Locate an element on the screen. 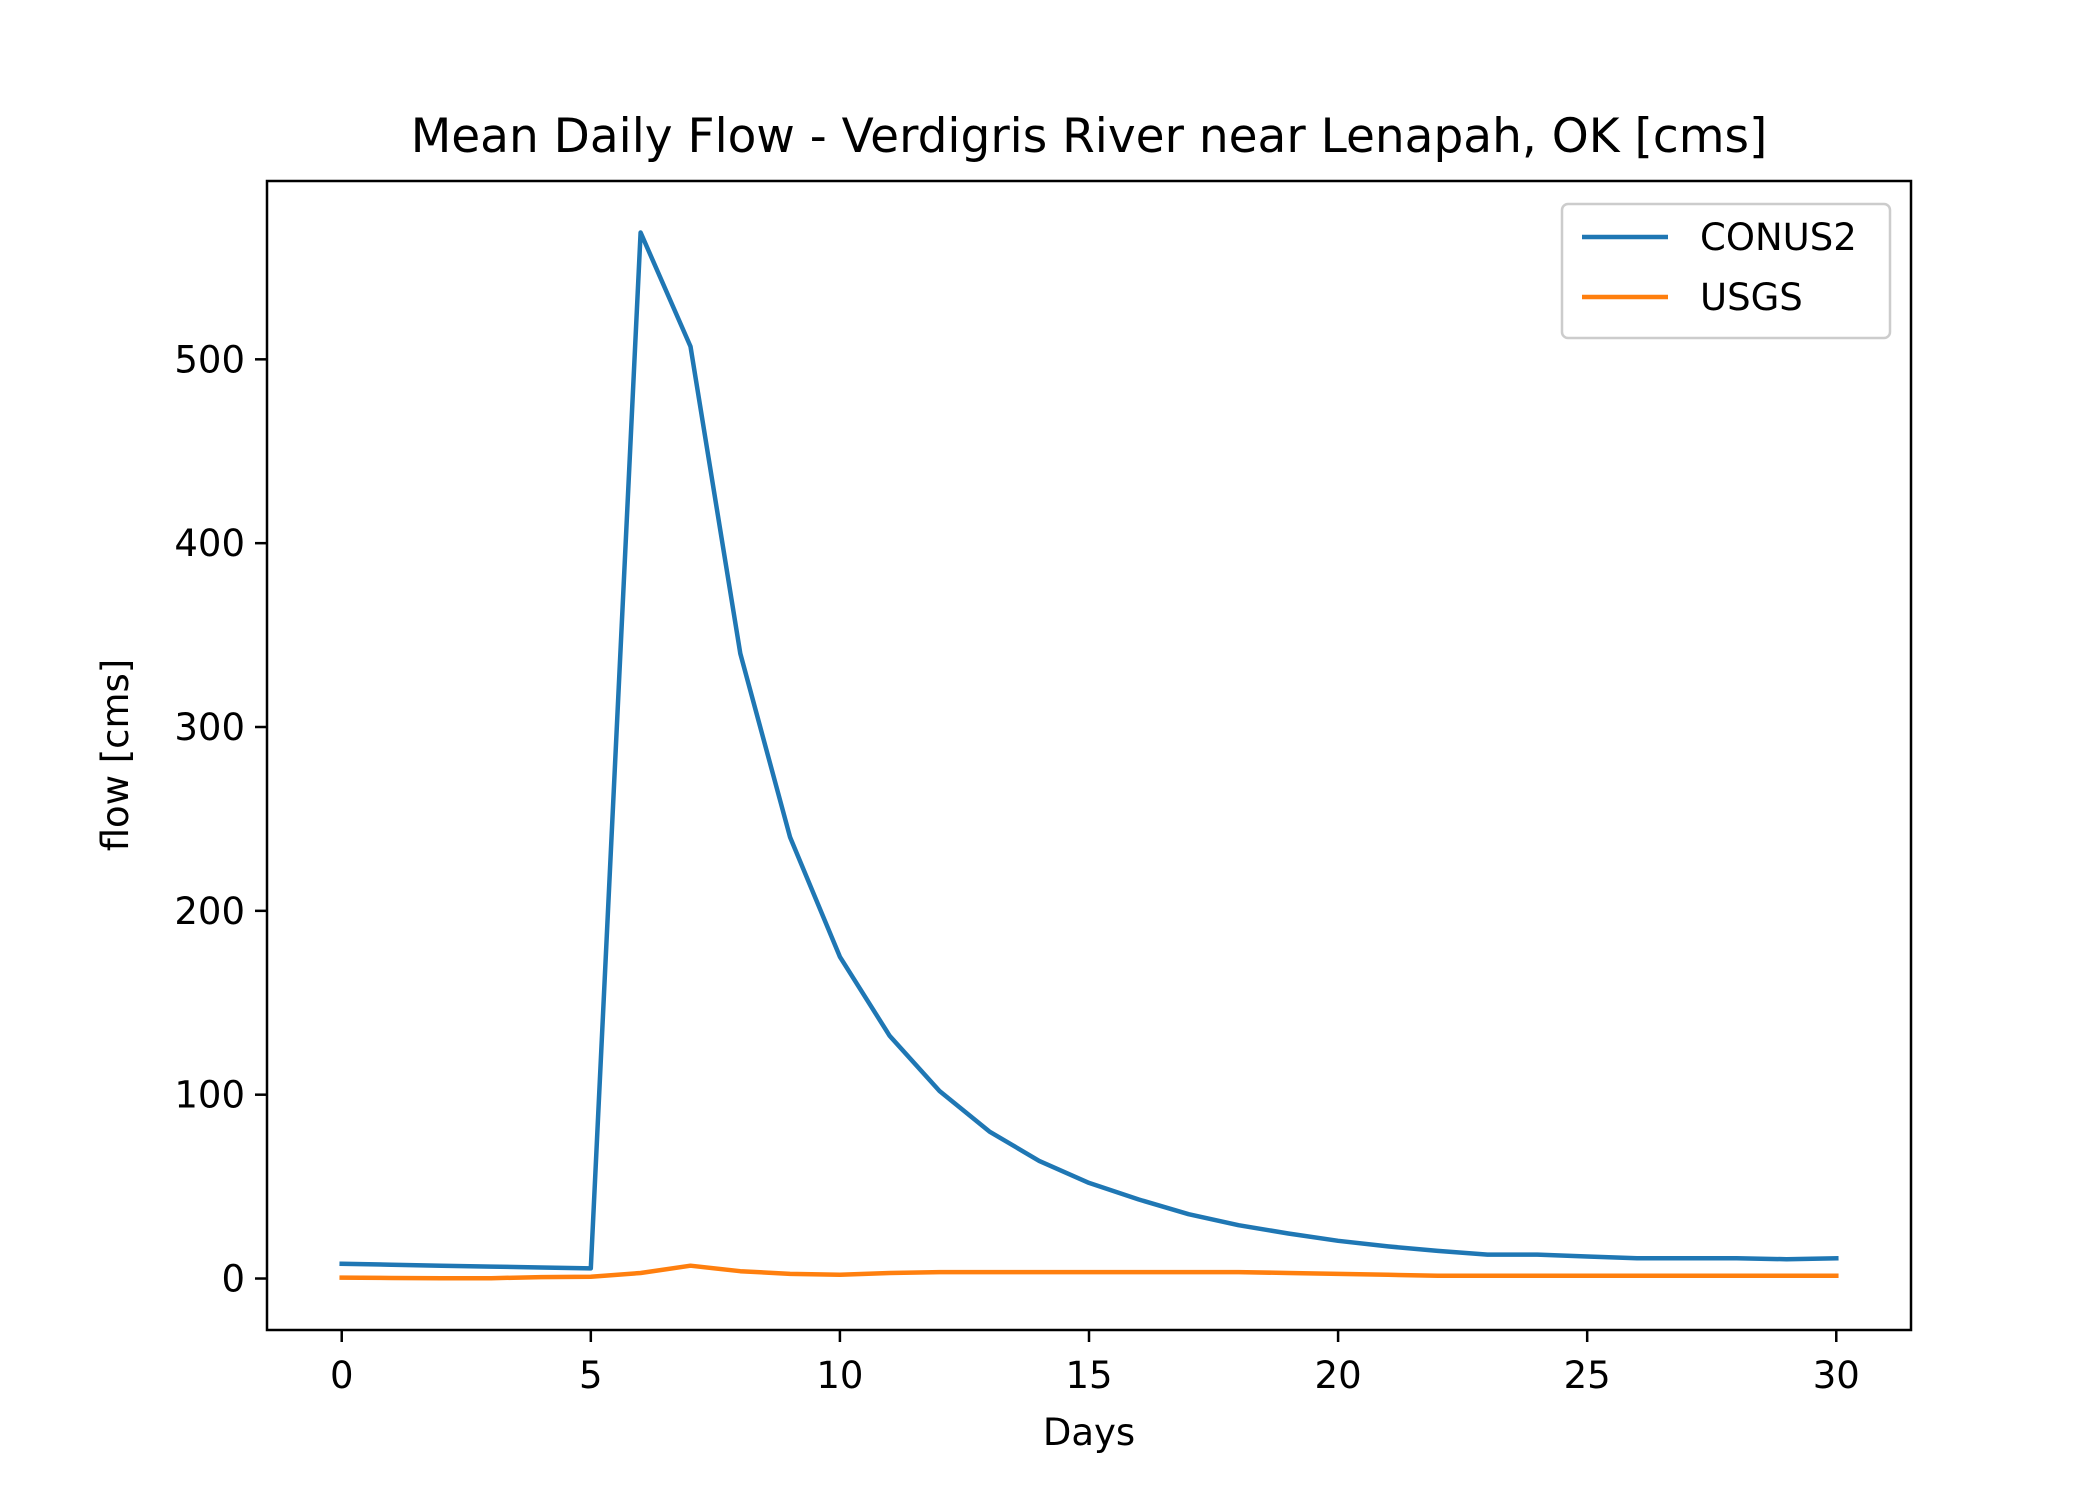  y-tick-label: 500 is located at coordinates (209, 359).